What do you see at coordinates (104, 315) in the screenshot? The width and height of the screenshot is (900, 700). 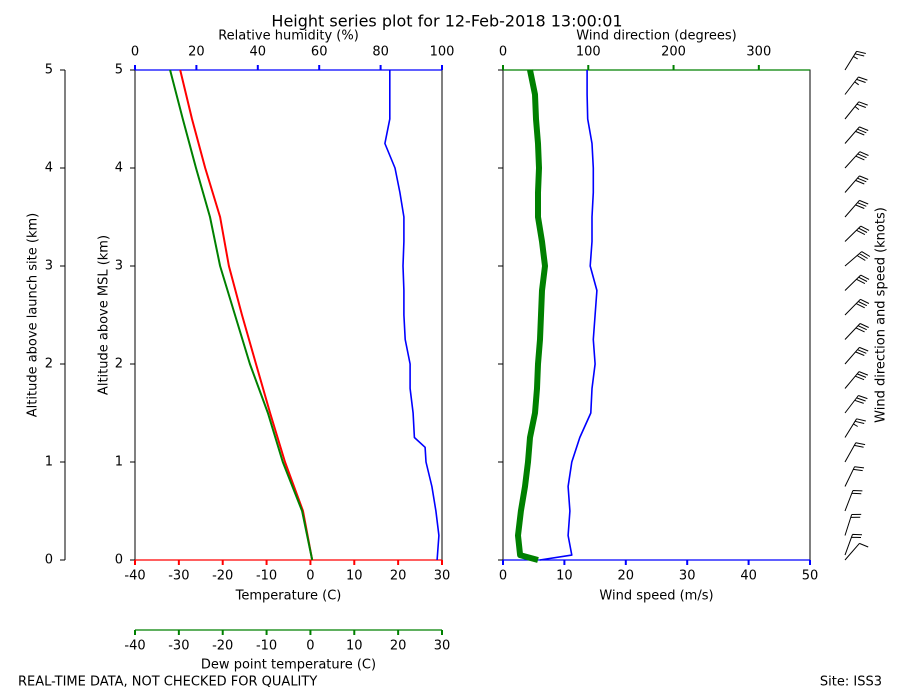 I see `y-axis-label: Altitude above MSL (km)` at bounding box center [104, 315].